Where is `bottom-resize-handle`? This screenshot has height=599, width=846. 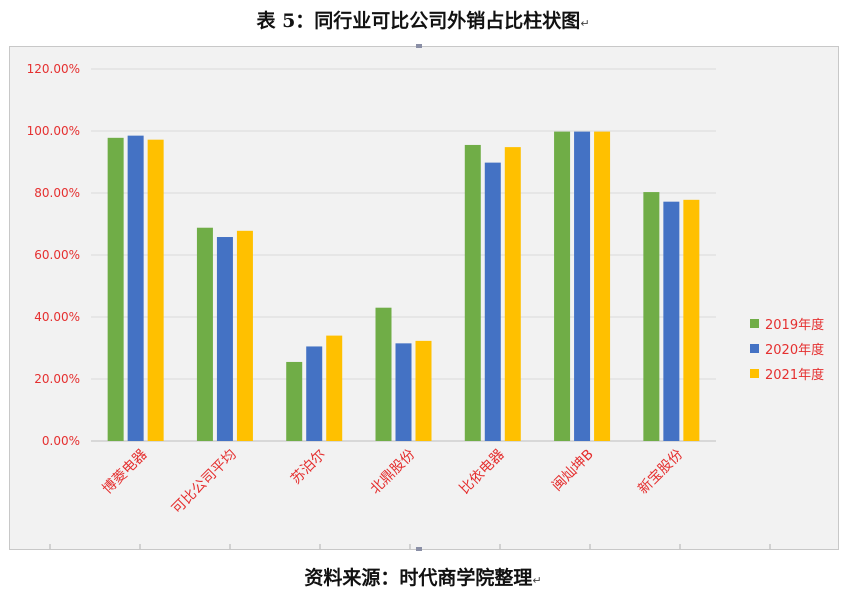
bottom-resize-handle is located at coordinates (419, 549).